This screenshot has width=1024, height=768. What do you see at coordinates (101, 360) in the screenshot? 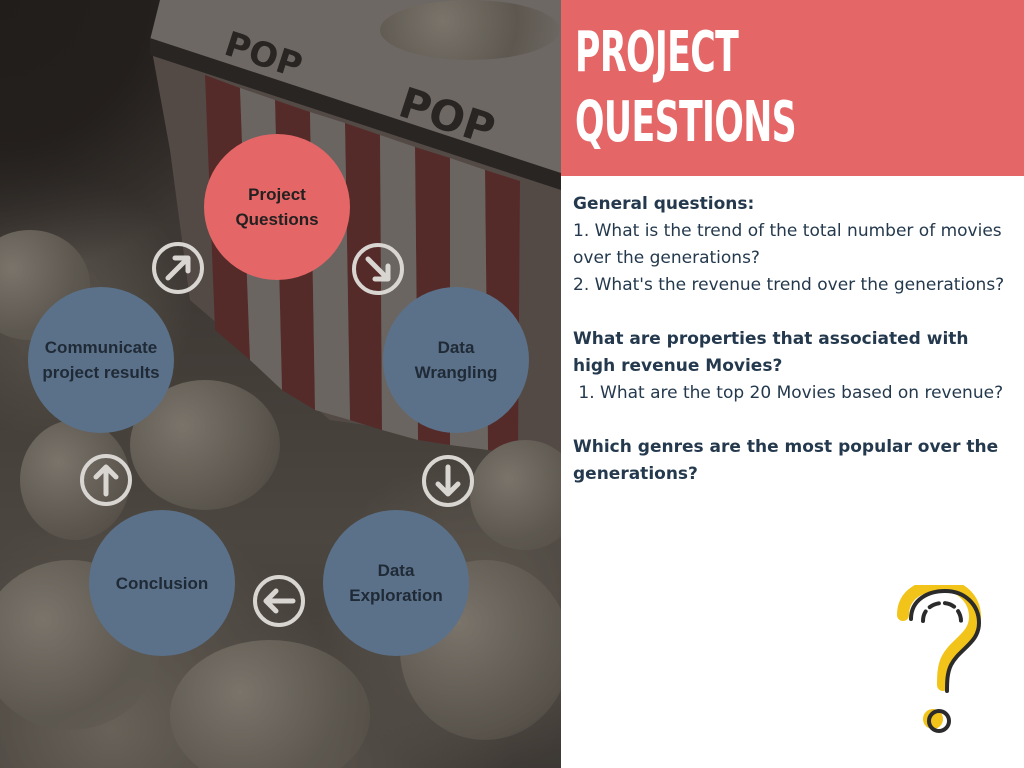
I see `cycle-node-communicate: Communicate project results` at bounding box center [101, 360].